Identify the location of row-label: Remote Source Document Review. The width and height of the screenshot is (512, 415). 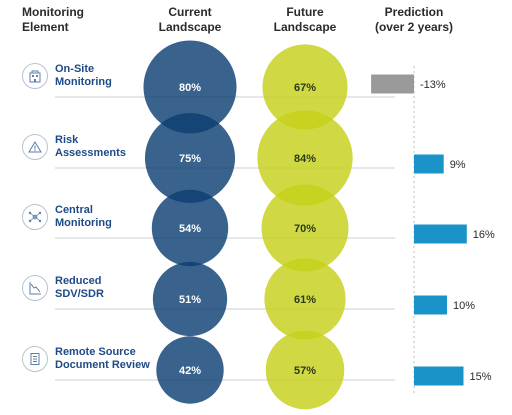
(102, 358).